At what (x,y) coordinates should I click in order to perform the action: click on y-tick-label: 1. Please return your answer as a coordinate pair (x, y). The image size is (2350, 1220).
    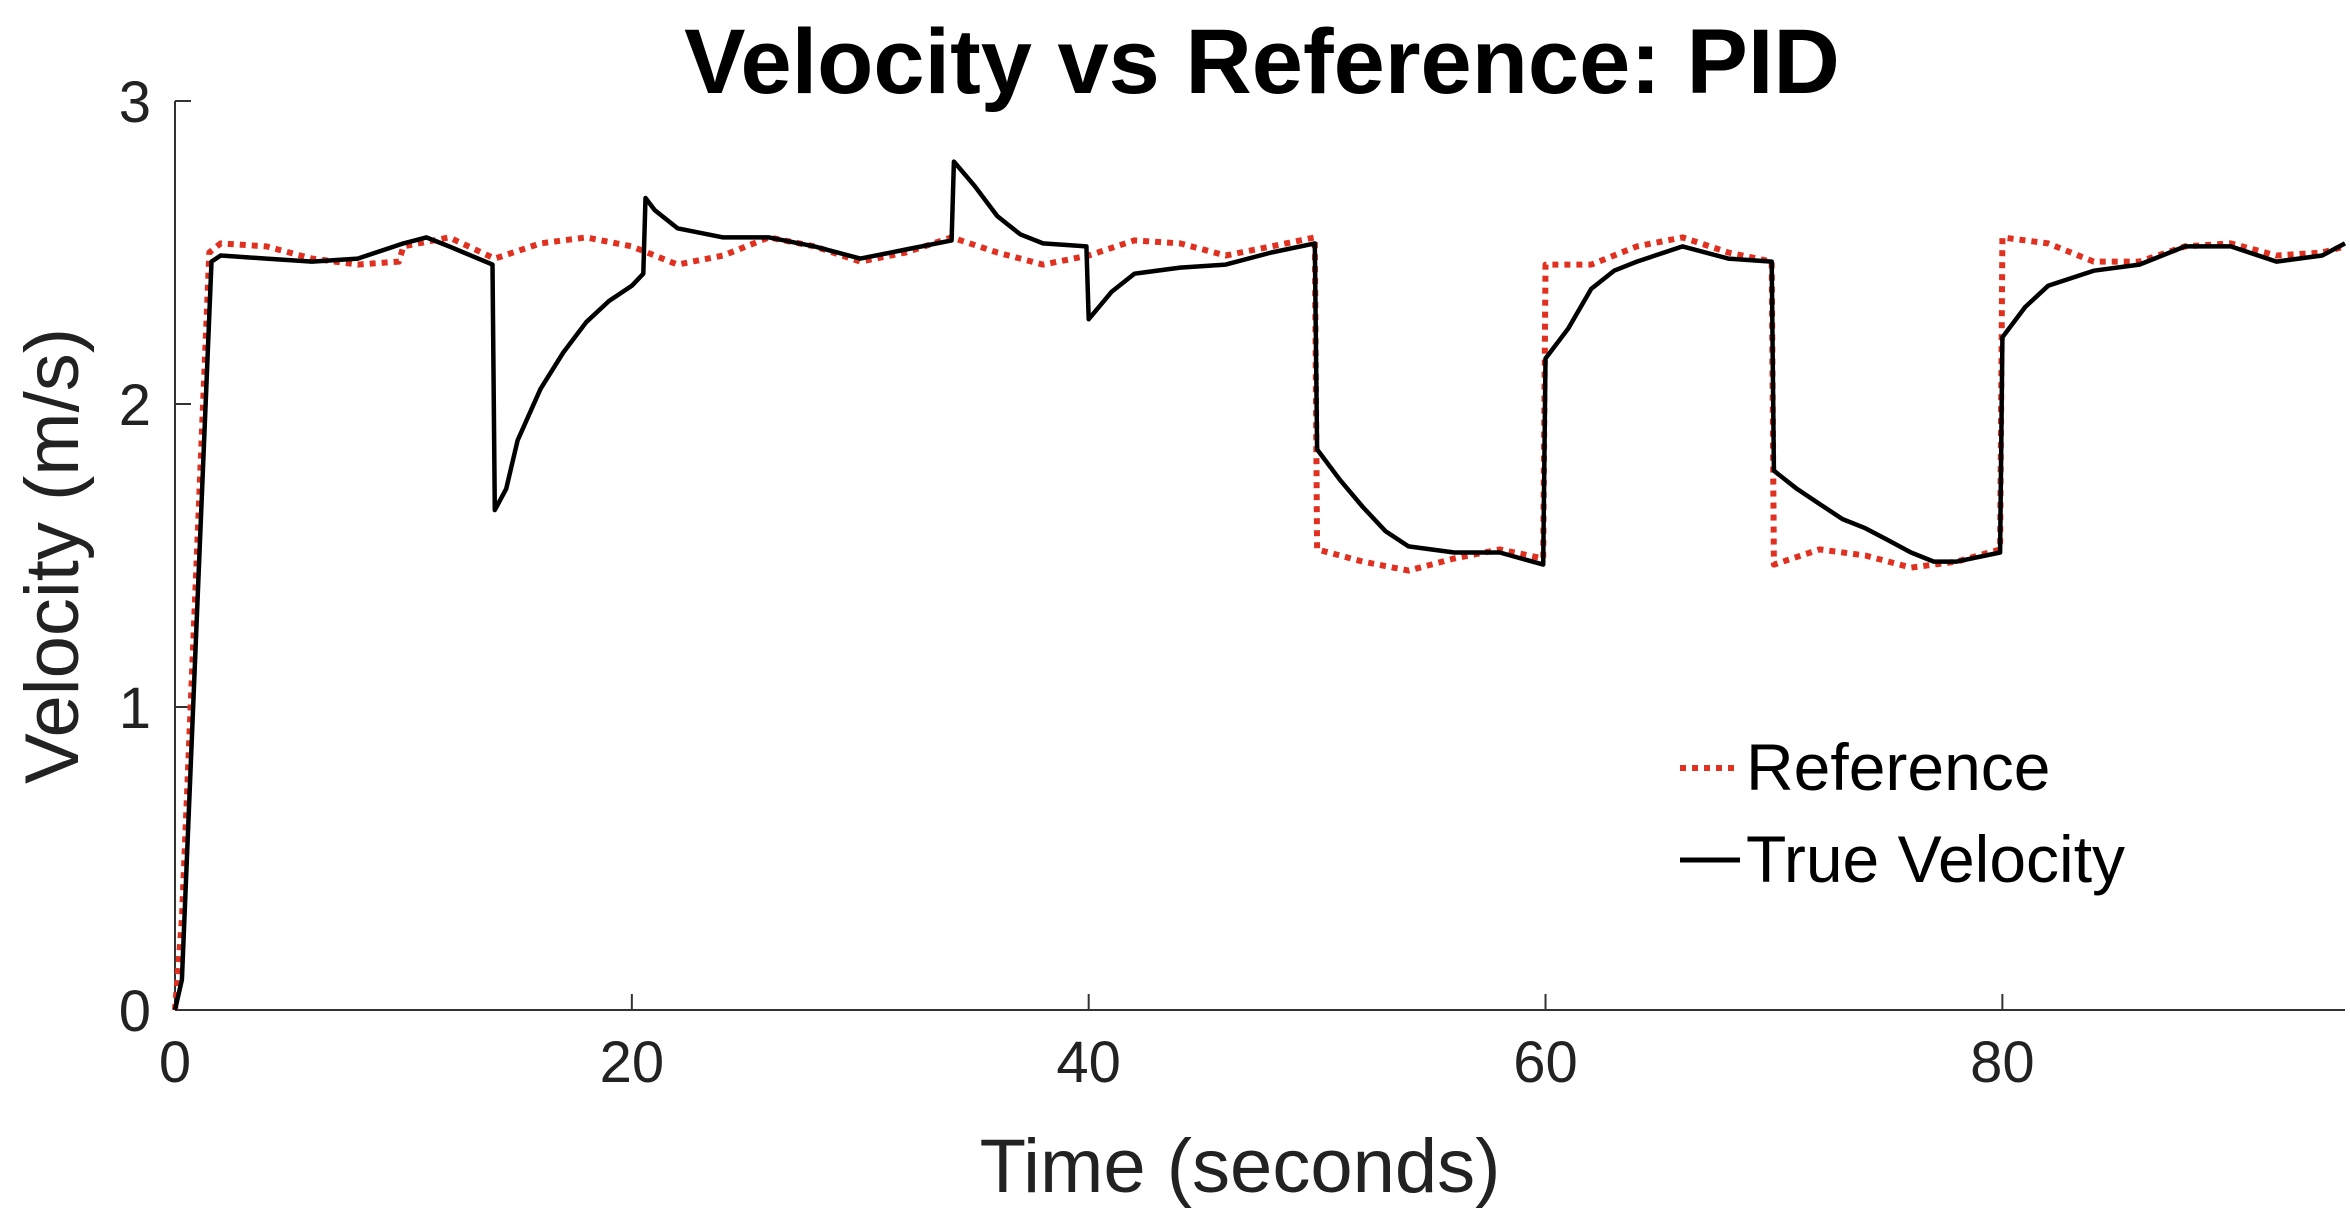
    Looking at the image, I should click on (135, 708).